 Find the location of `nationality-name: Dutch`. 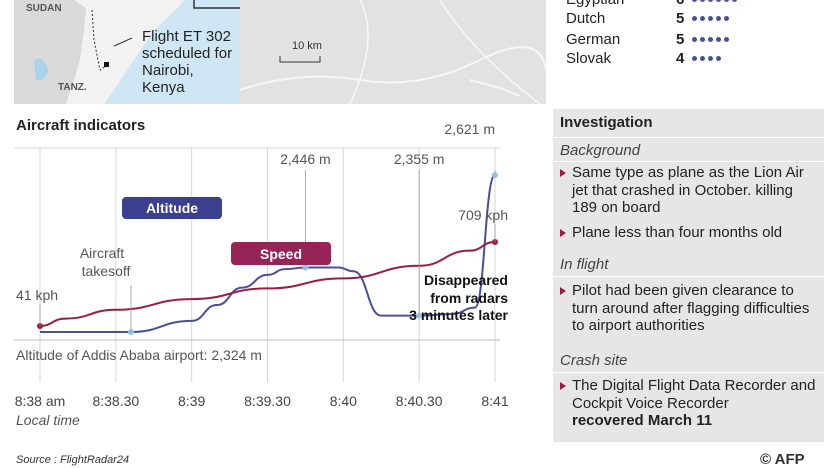

nationality-name: Dutch is located at coordinates (586, 18).